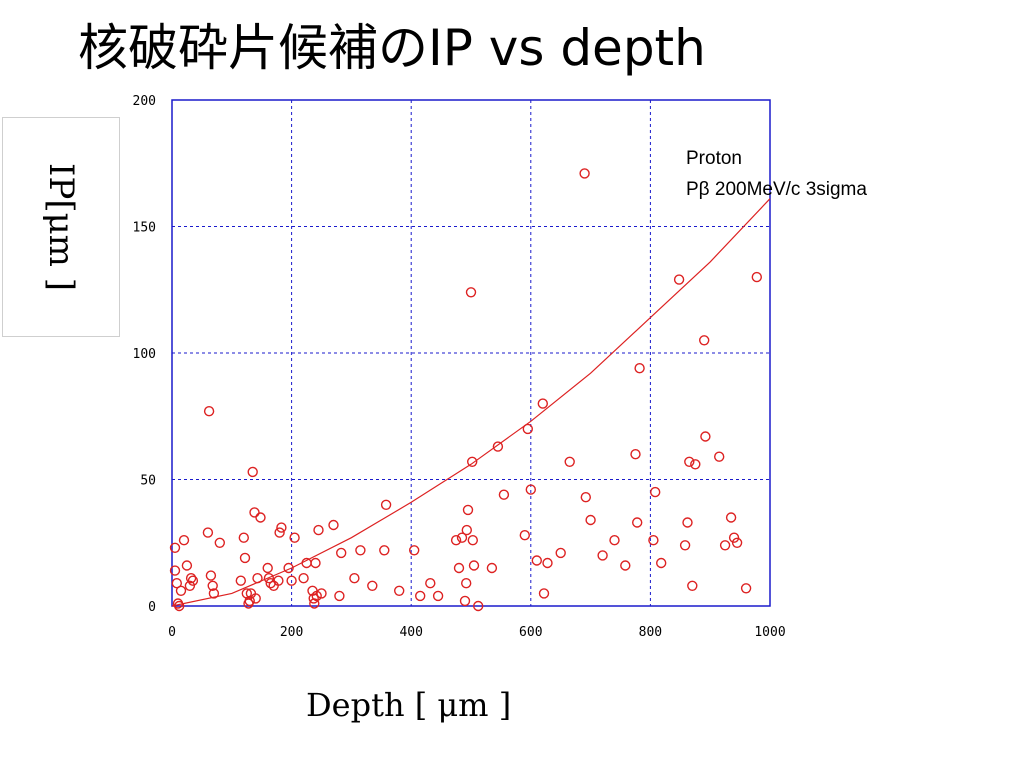 This screenshot has width=1024, height=768. I want to click on y-axis-label-box: IP[μm ], so click(61, 227).